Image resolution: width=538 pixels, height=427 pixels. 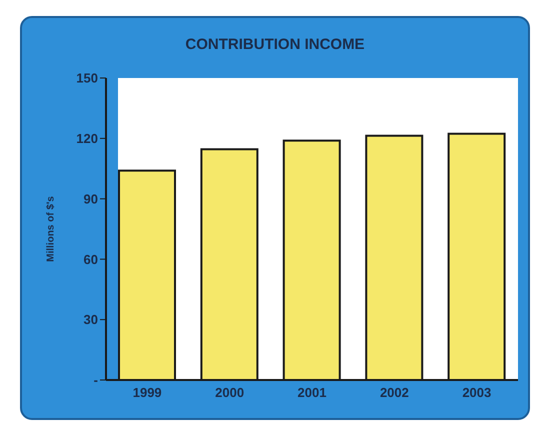 What do you see at coordinates (96, 380) in the screenshot?
I see `y-tick-label: -` at bounding box center [96, 380].